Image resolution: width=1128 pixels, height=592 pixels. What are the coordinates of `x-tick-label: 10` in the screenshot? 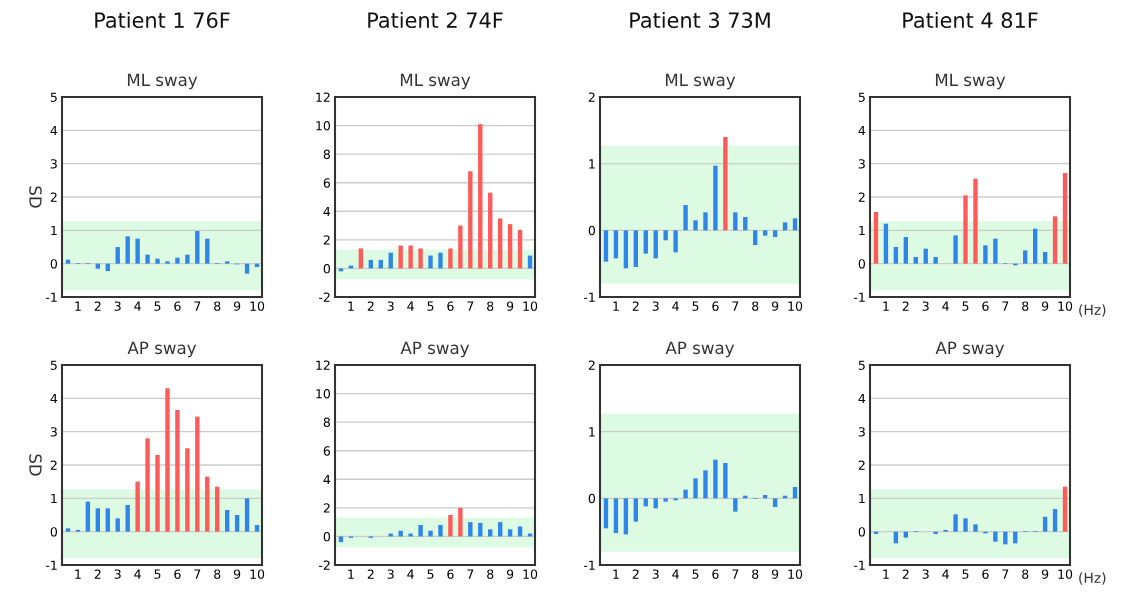 It's located at (257, 306).